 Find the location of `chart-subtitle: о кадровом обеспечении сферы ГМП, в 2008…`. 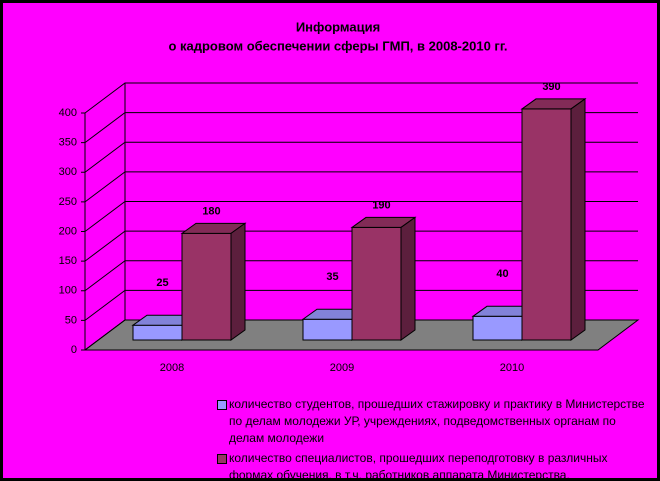

chart-subtitle: о кадровом обеспечении сферы ГМП, в 2008… is located at coordinates (337, 45).